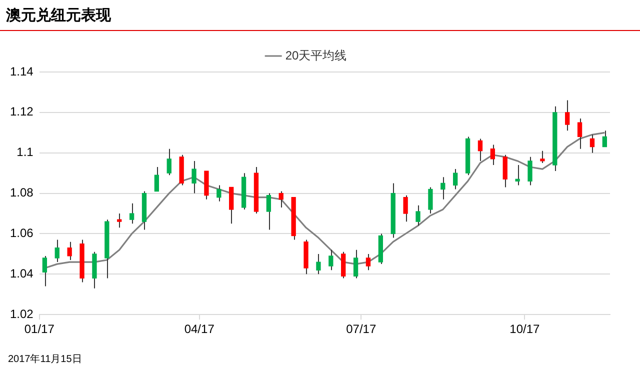 The image size is (640, 373). What do you see at coordinates (22, 193) in the screenshot?
I see `y-tick-label: 1.08` at bounding box center [22, 193].